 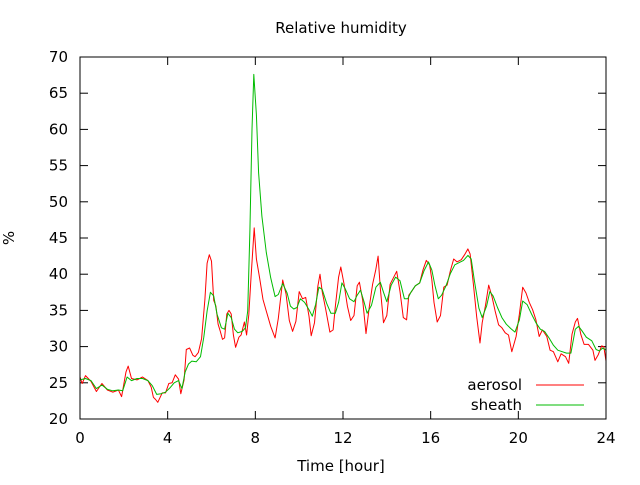 I want to click on x-tick-label: 8, so click(x=256, y=438).